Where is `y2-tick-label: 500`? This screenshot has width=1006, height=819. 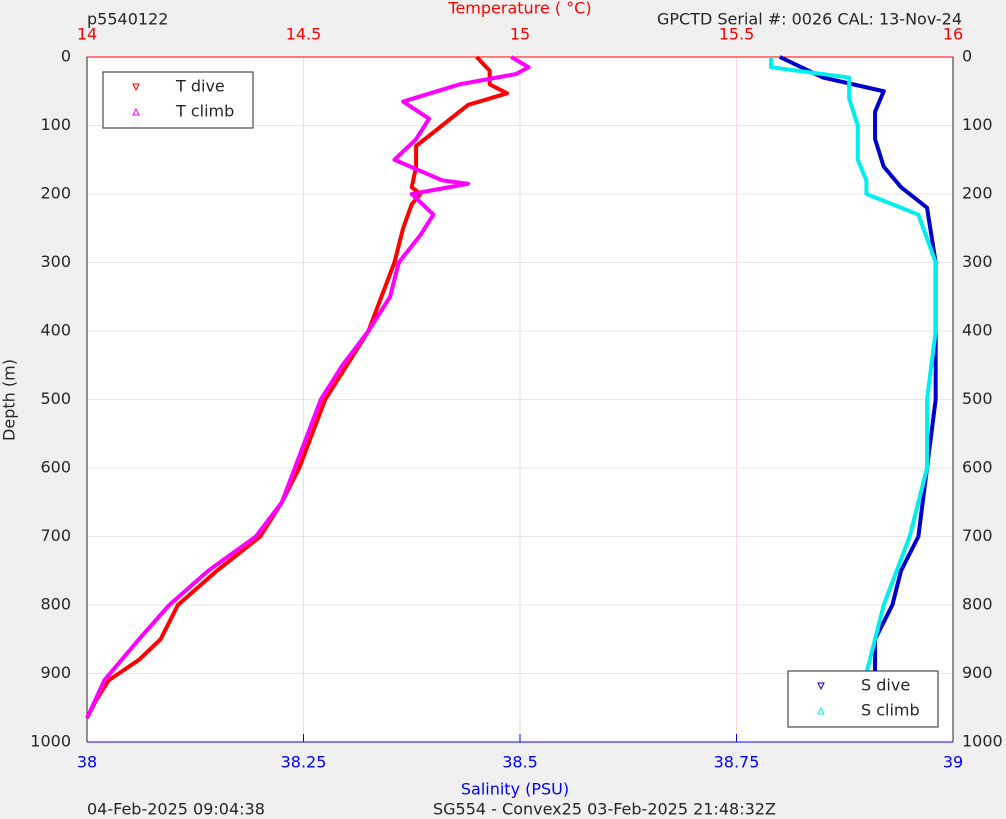
y2-tick-label: 500 is located at coordinates (977, 398).